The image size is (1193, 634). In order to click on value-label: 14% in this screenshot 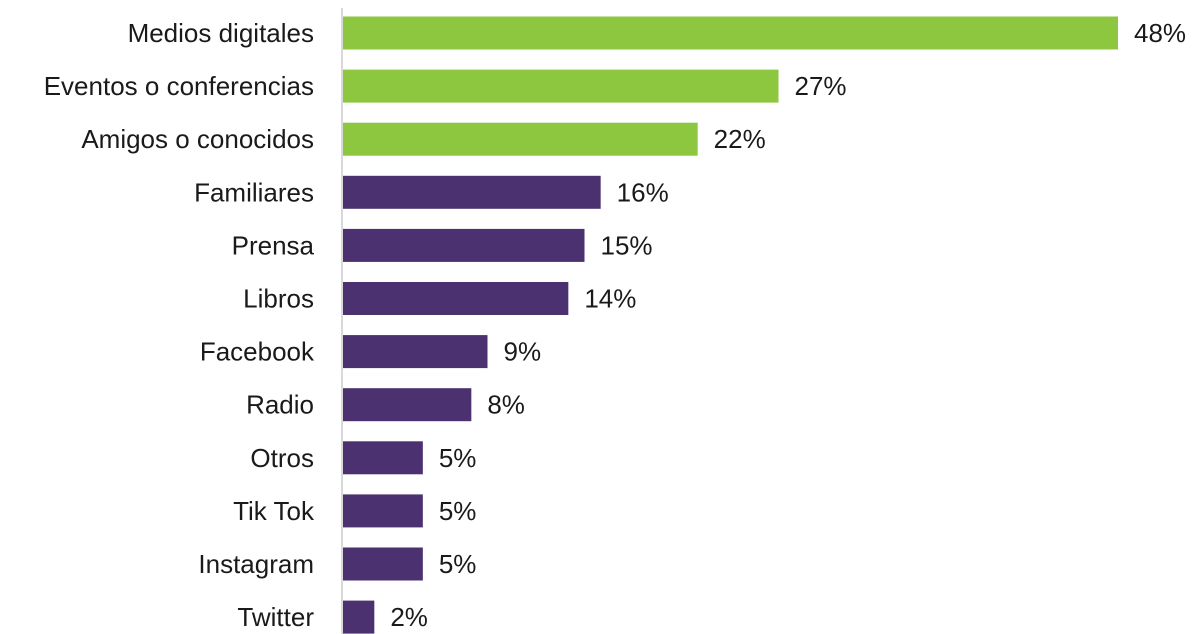, I will do `click(610, 299)`.